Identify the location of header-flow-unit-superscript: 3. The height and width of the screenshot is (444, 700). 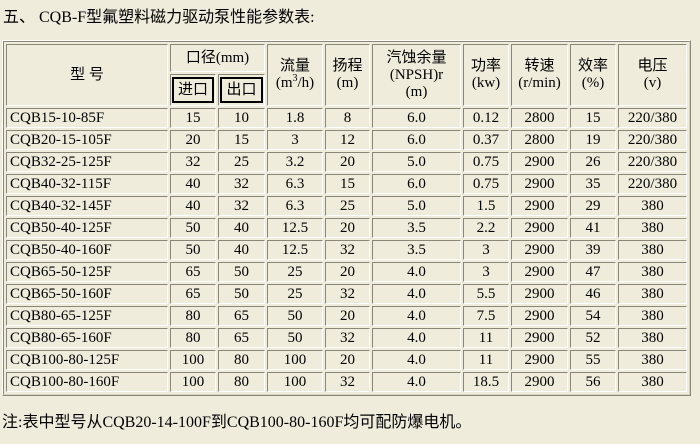
(295, 78).